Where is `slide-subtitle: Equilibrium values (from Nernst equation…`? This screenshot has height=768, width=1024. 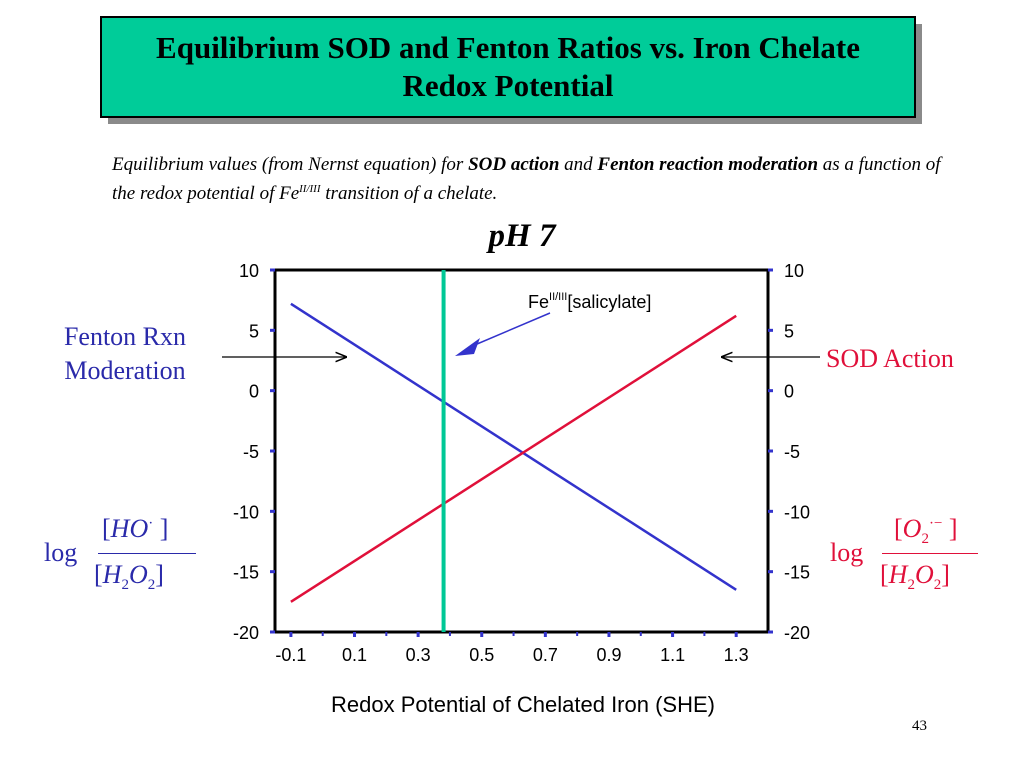
slide-subtitle: Equilibrium values (from Nernst equation… is located at coordinates (527, 179).